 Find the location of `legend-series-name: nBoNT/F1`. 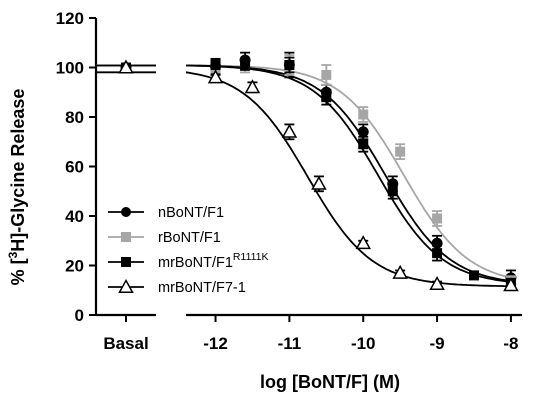

legend-series-name: nBoNT/F1 is located at coordinates (191, 213).